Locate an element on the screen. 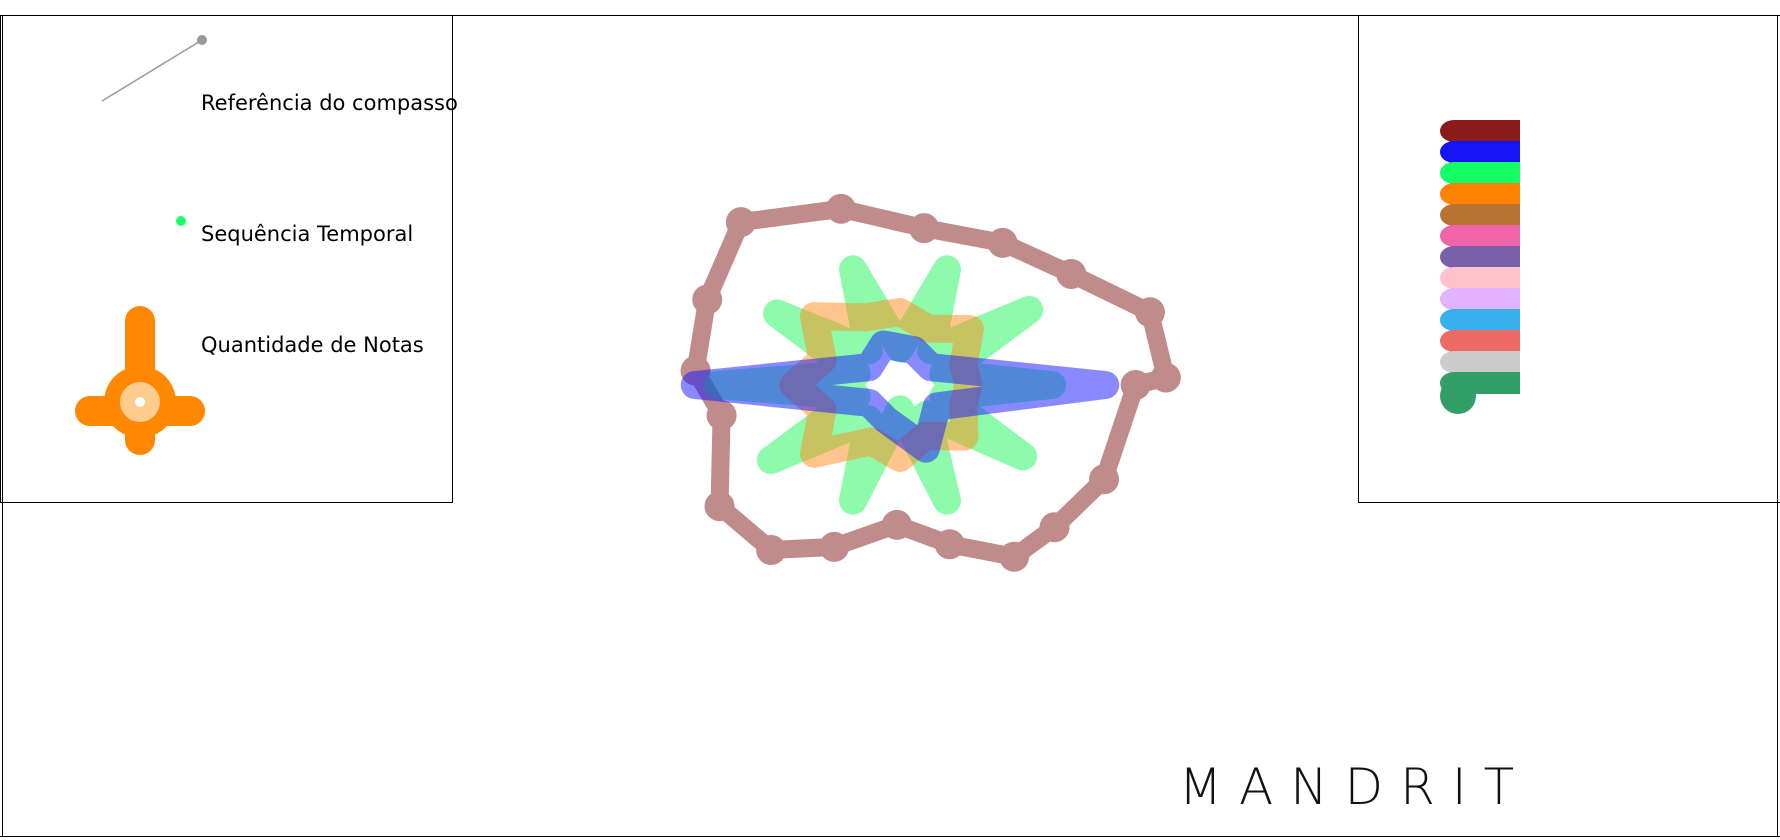 This screenshot has width=1780, height=840. time-sequence-dot is located at coordinates (181, 221).